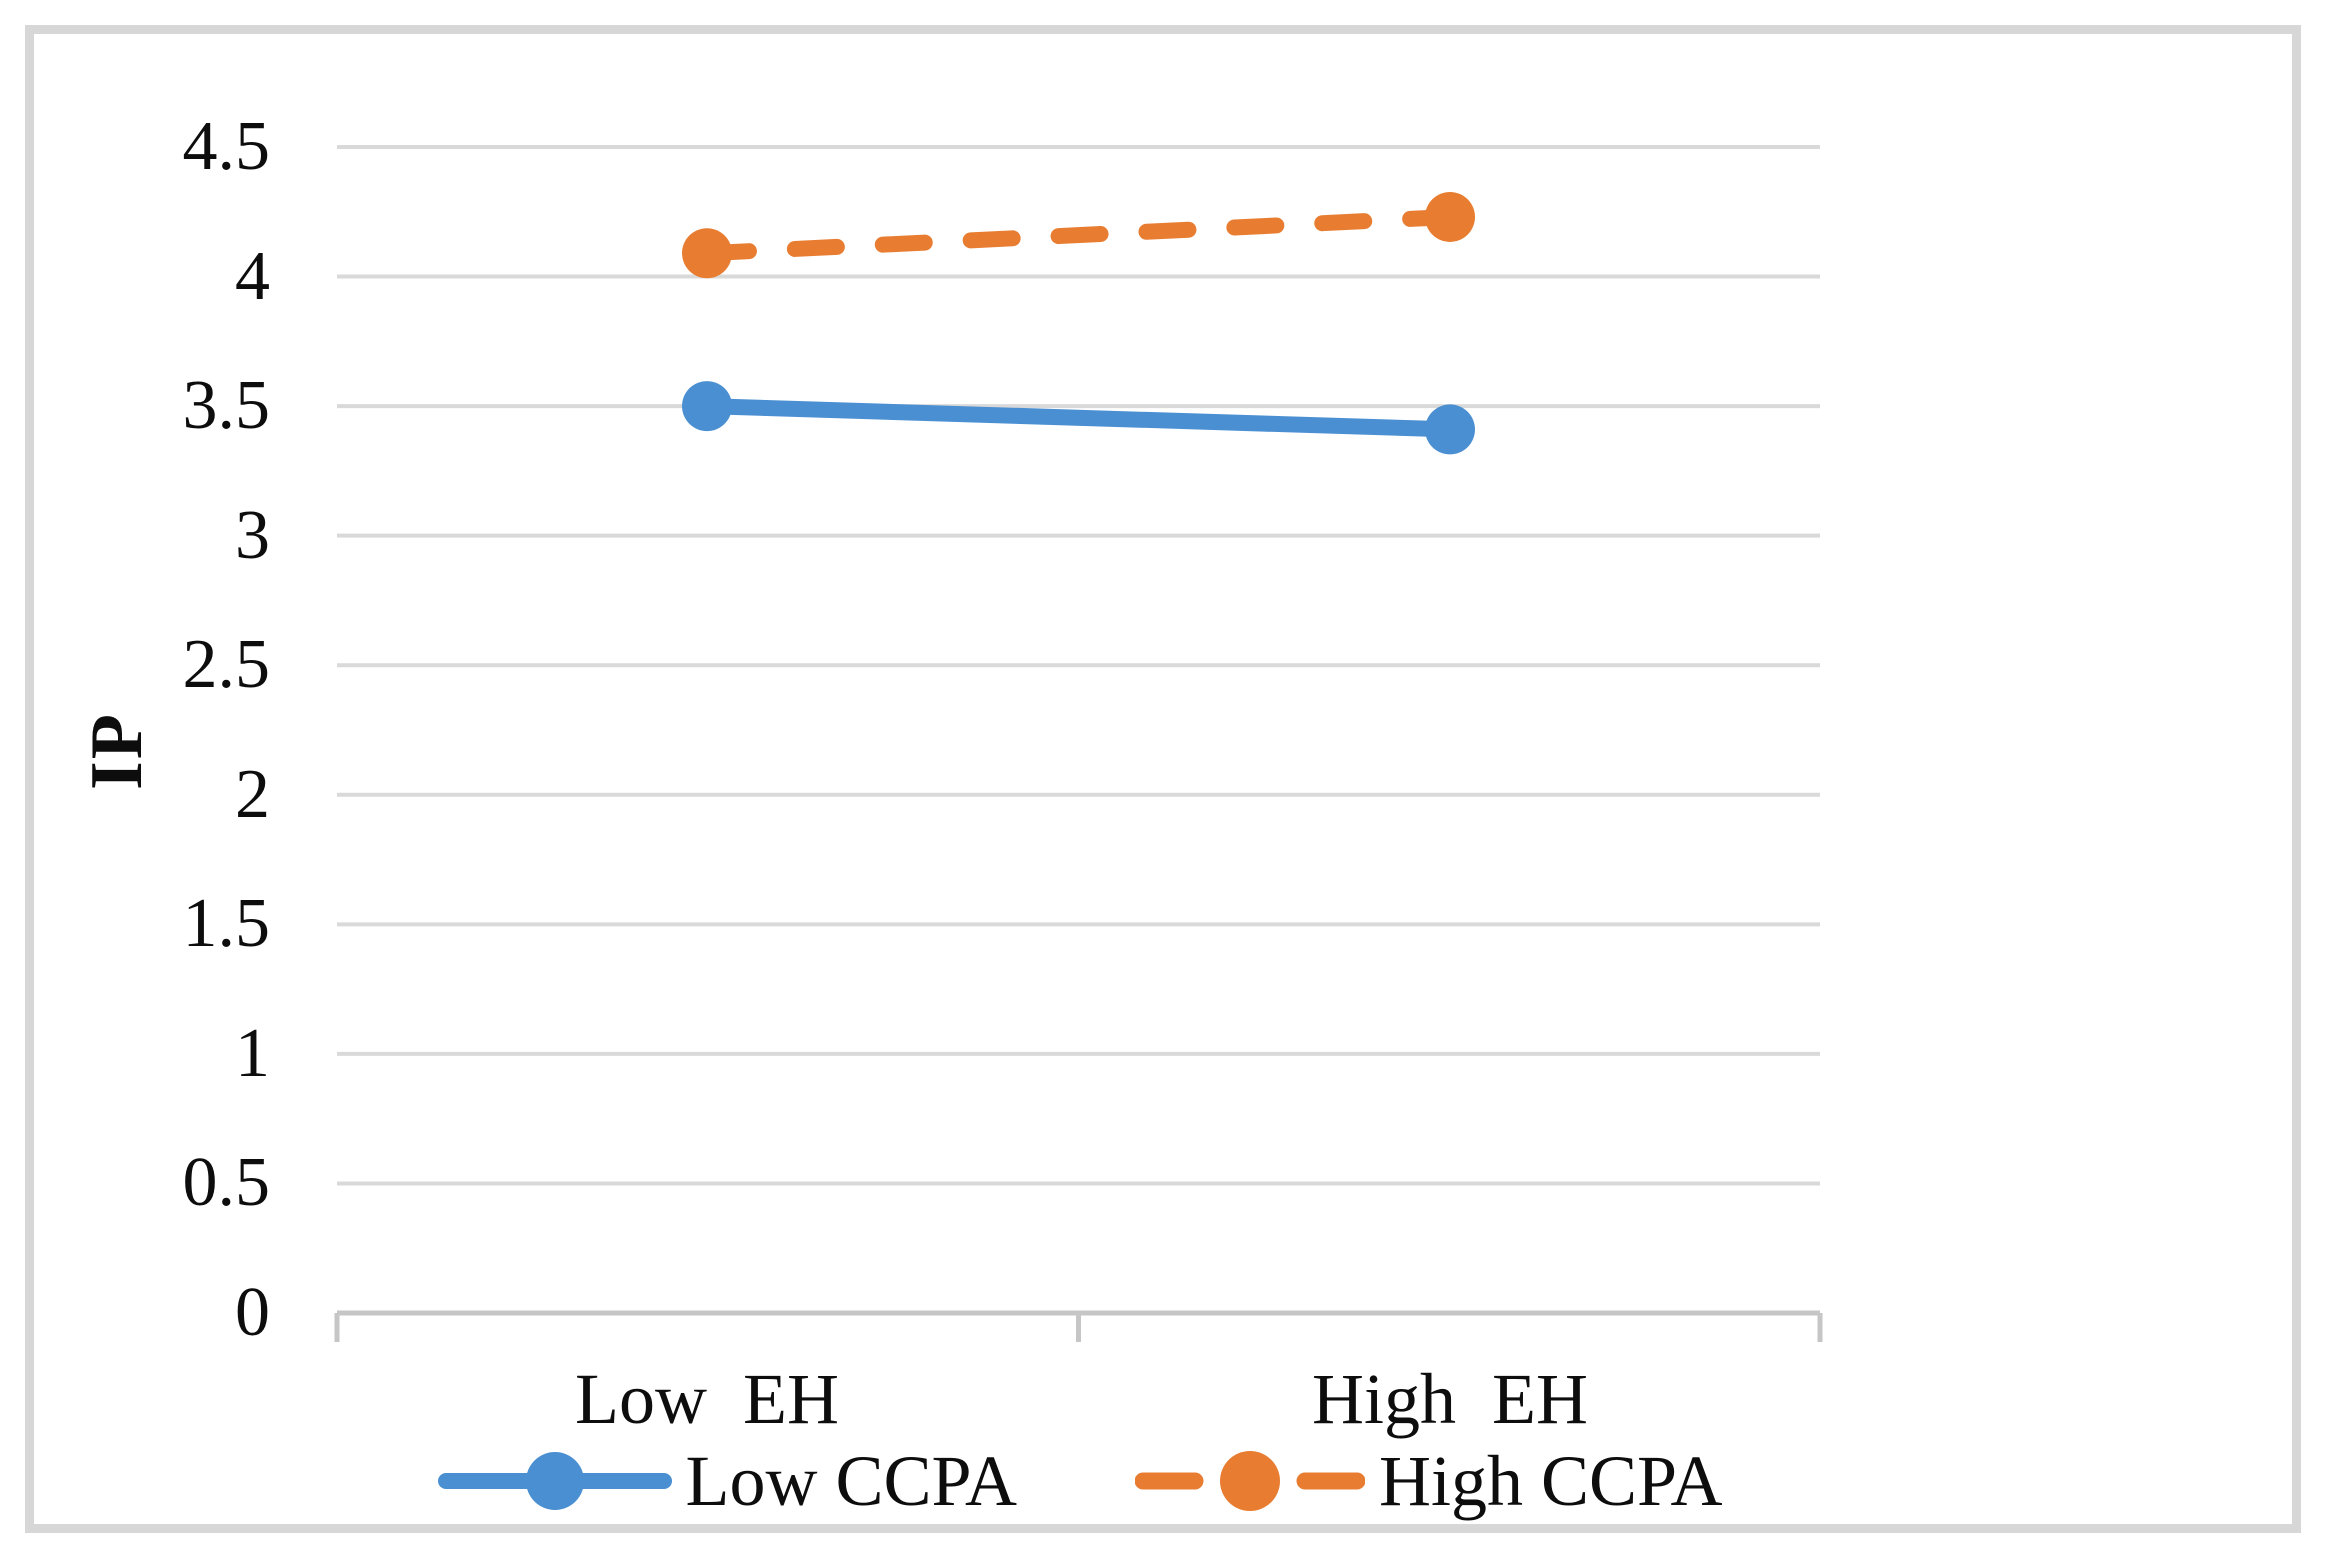 The width and height of the screenshot is (2328, 1566). I want to click on legend-item-low-ccpa: Low CCPA, so click(727, 1481).